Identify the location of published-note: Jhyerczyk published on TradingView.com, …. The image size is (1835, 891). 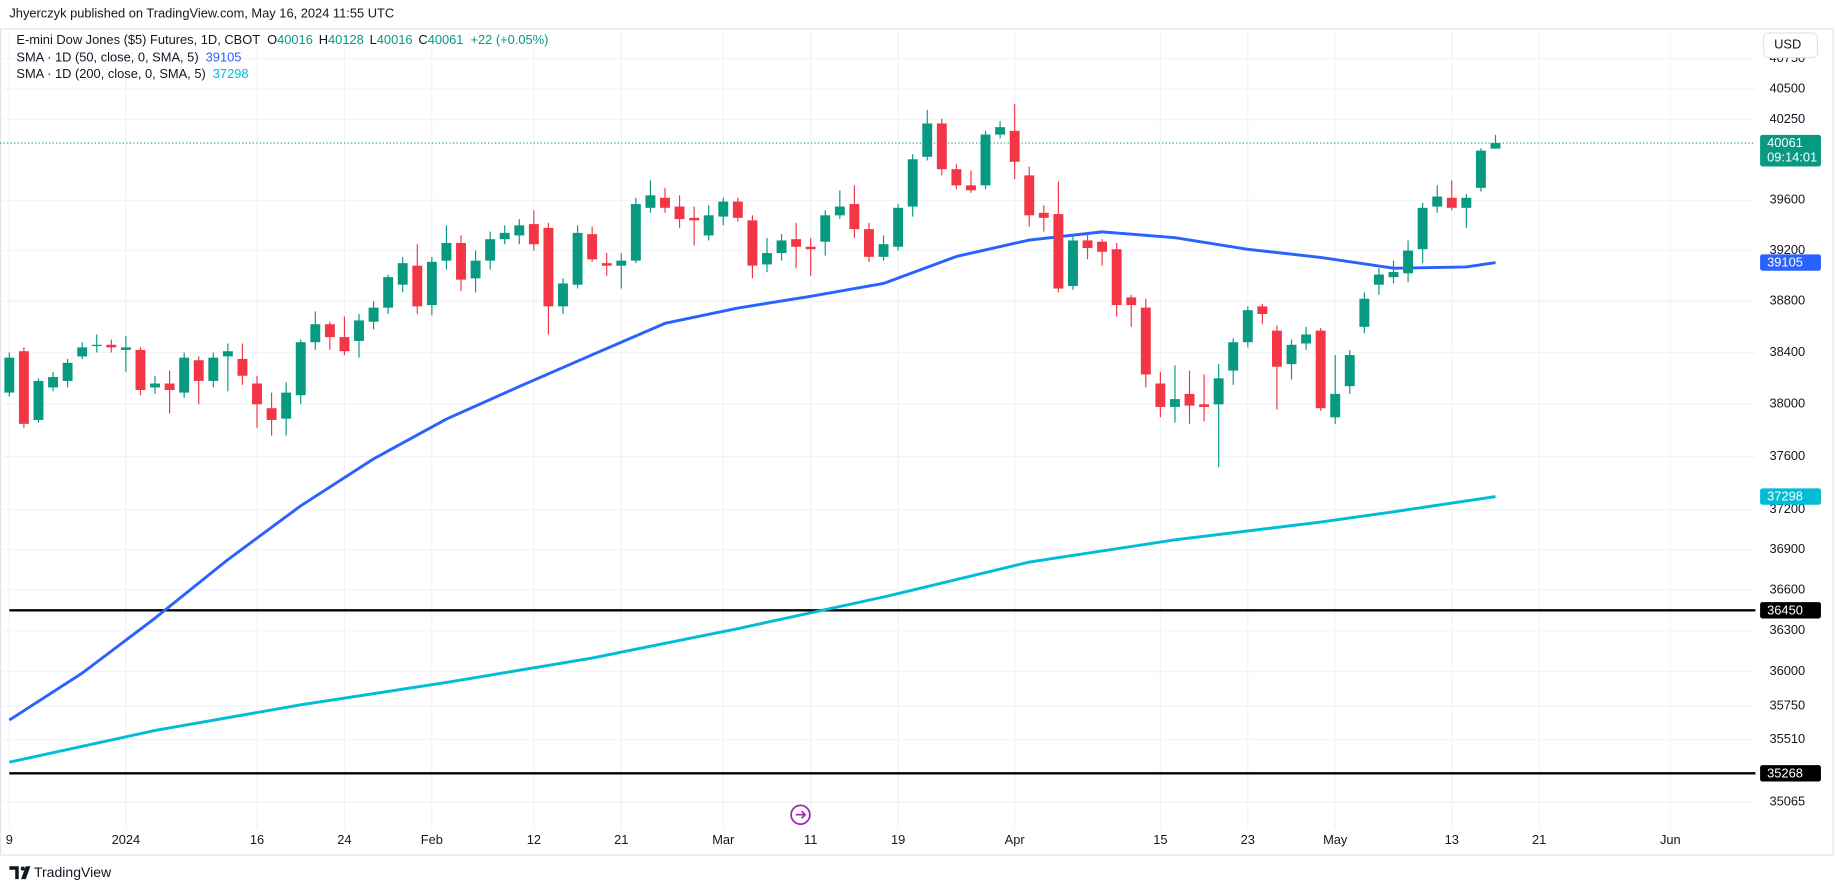
(201, 13).